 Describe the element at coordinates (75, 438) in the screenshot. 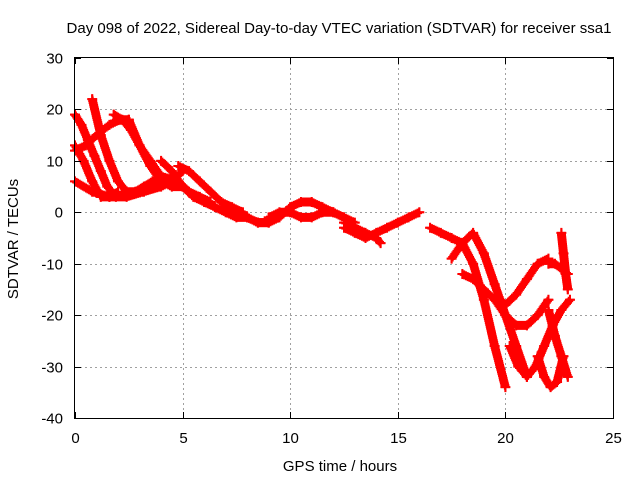

I see `x-tick-label: 0` at that location.